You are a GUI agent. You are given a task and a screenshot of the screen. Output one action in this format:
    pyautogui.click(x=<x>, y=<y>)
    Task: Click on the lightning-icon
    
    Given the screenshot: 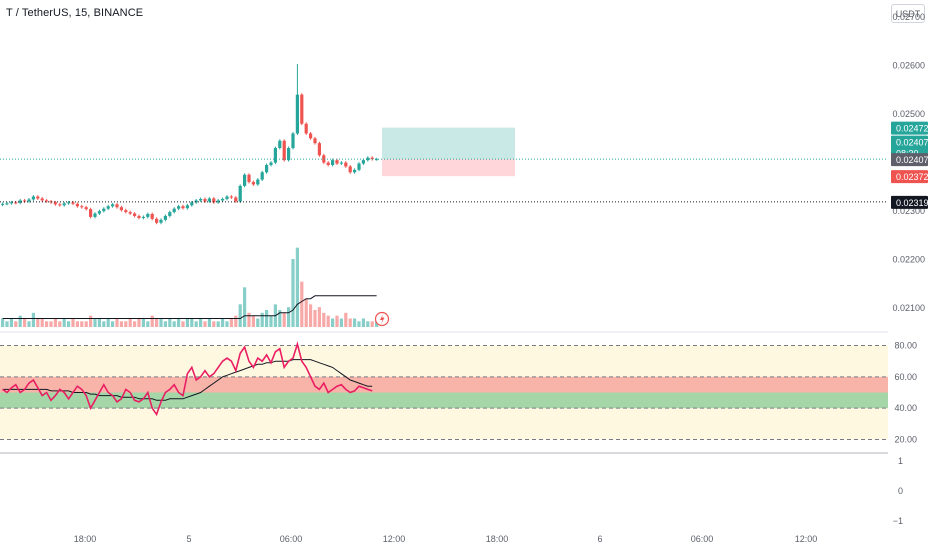 What is the action you would take?
    pyautogui.click(x=382, y=319)
    